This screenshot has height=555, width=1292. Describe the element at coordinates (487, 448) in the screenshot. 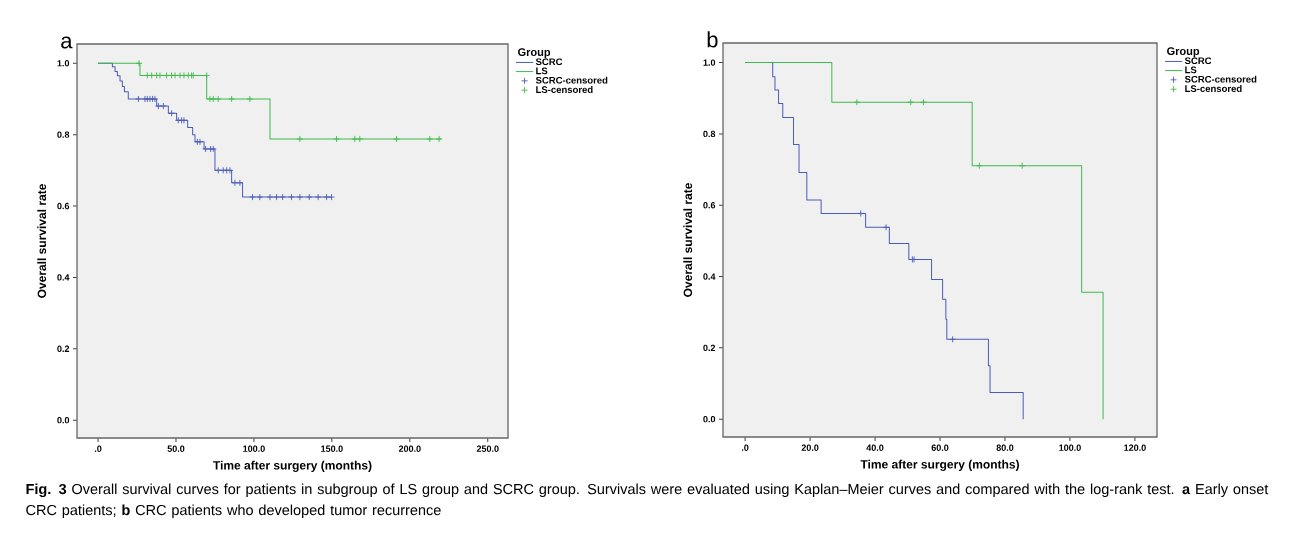

I see `x-tick-label: 250.0` at that location.